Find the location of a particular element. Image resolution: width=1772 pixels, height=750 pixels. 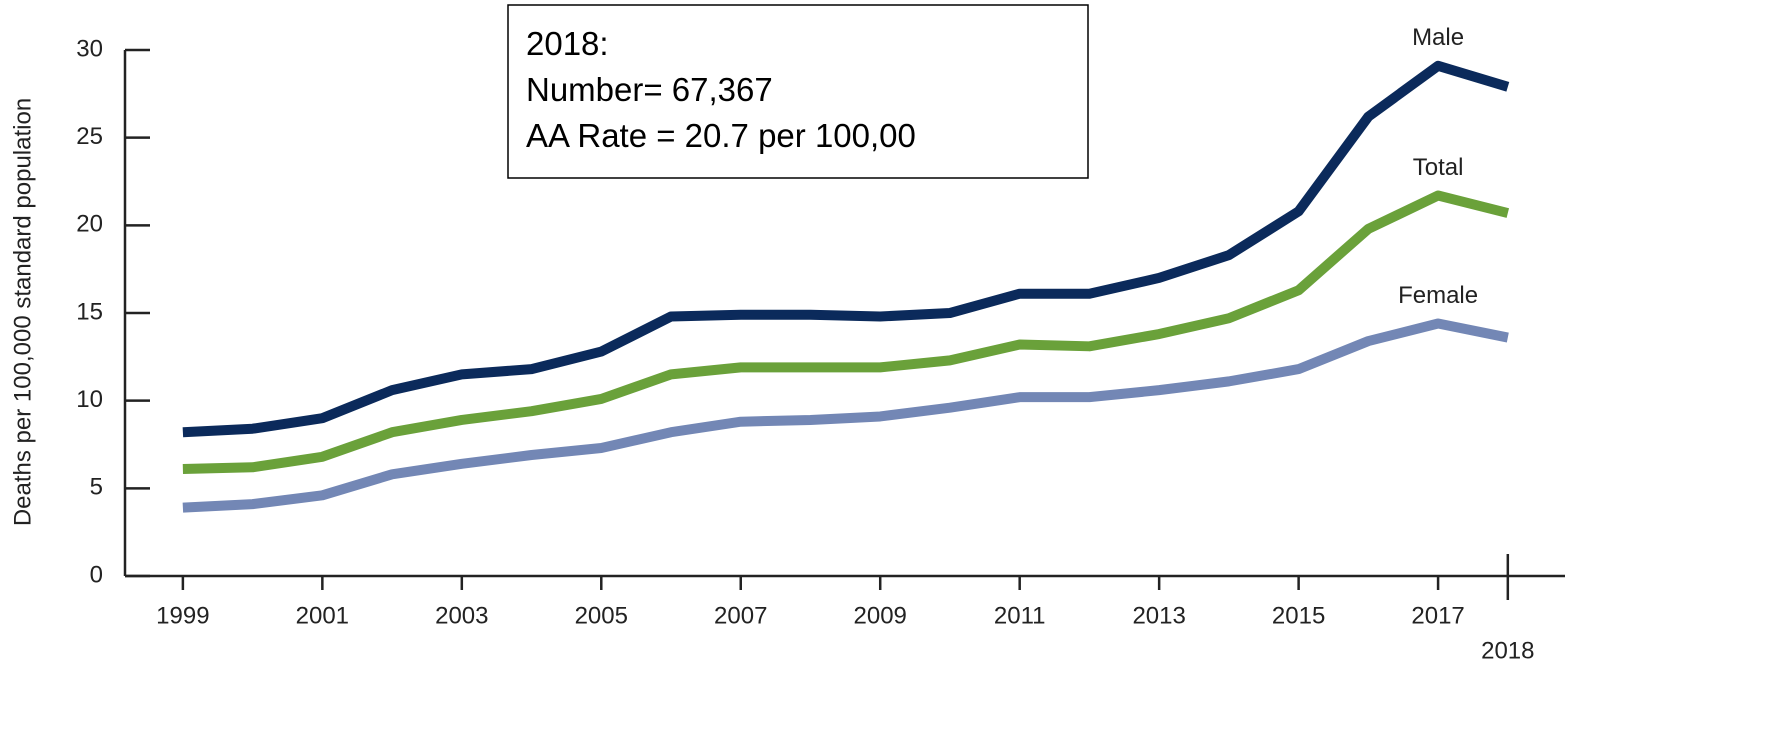

x-tick-label: 2003 is located at coordinates (461, 615).